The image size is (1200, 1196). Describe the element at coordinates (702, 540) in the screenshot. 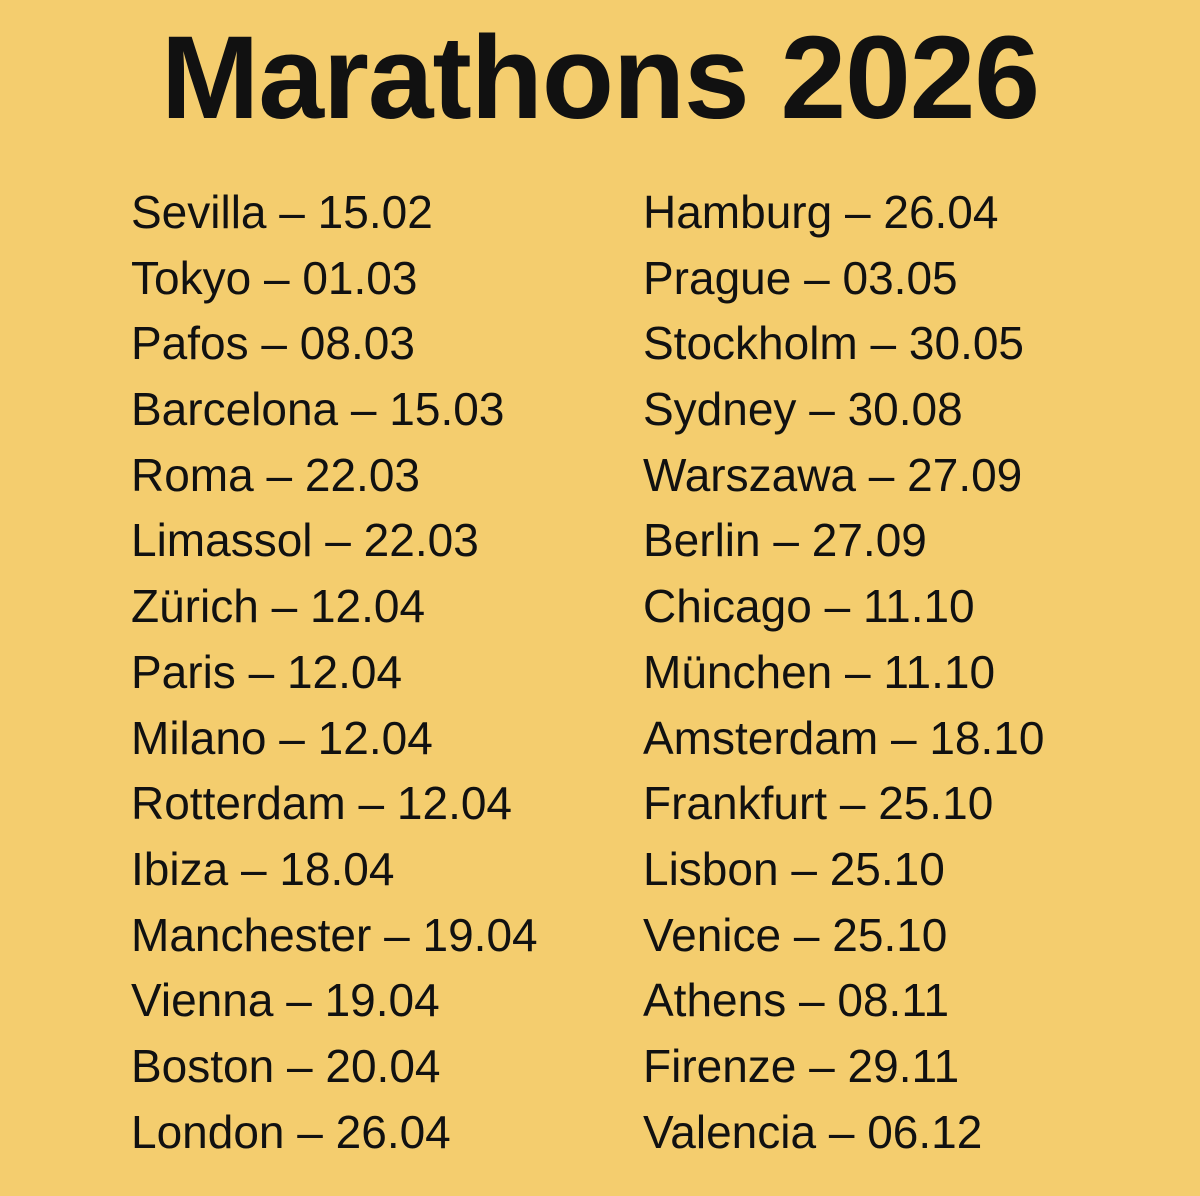

I see `marathon-city: Berlin` at that location.